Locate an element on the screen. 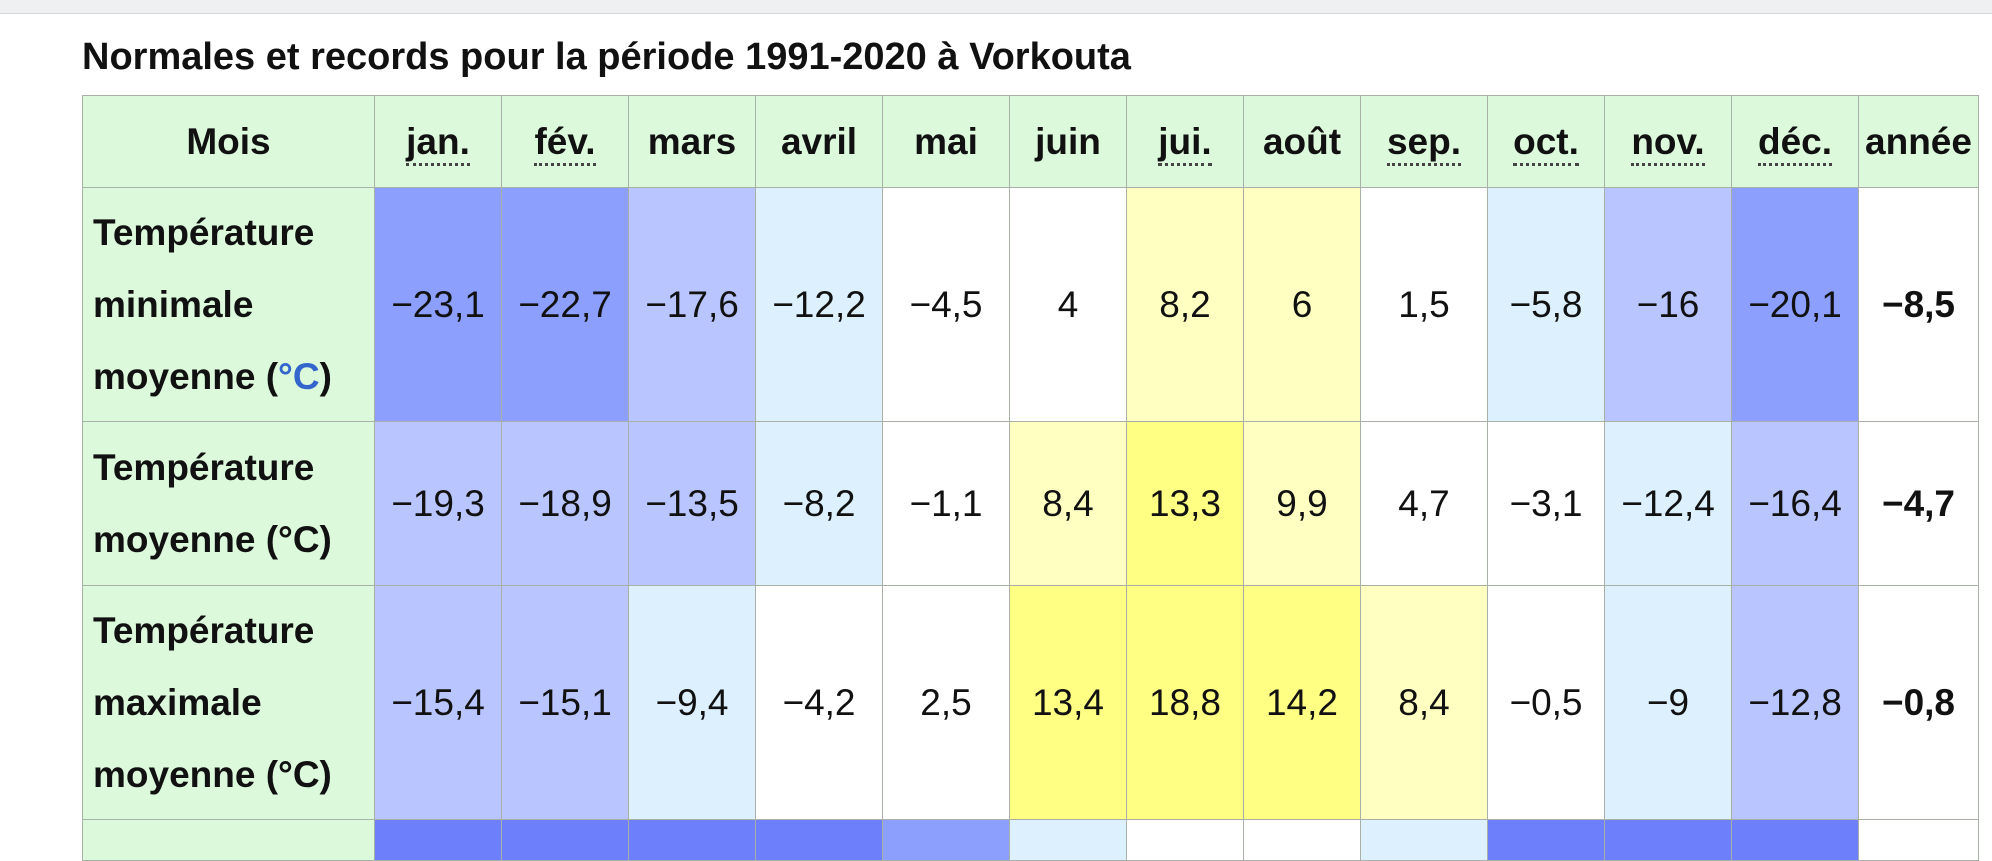 The image size is (1992, 861). value-cell: −5,8 is located at coordinates (1546, 304).